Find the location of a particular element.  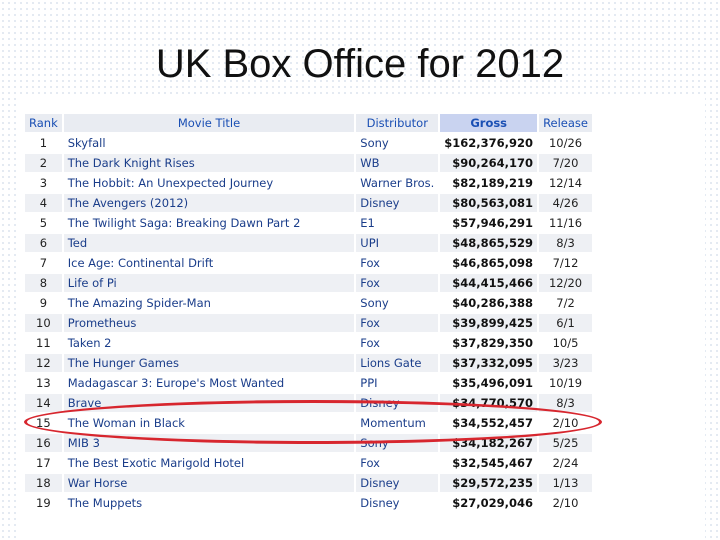

title-cell: The Best Exotic Marigold Hotel is located at coordinates (209, 463).